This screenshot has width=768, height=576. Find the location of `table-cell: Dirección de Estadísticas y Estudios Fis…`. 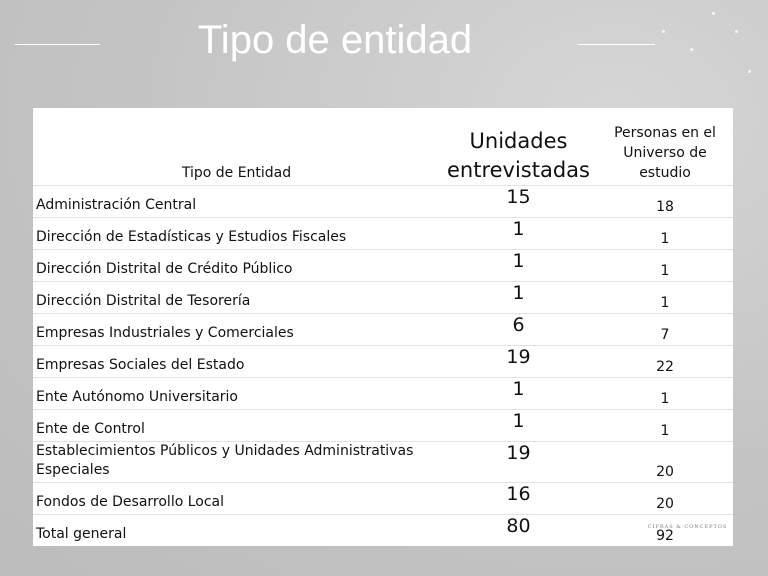

table-cell: Dirección de Estadísticas y Estudios Fis… is located at coordinates (236, 233).